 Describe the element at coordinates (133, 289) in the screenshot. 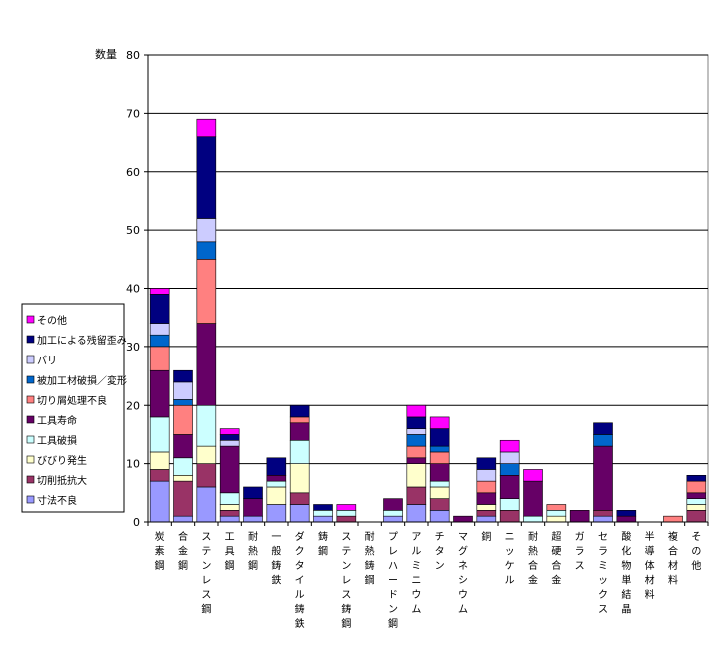

I see `y-tick-label: 40` at that location.